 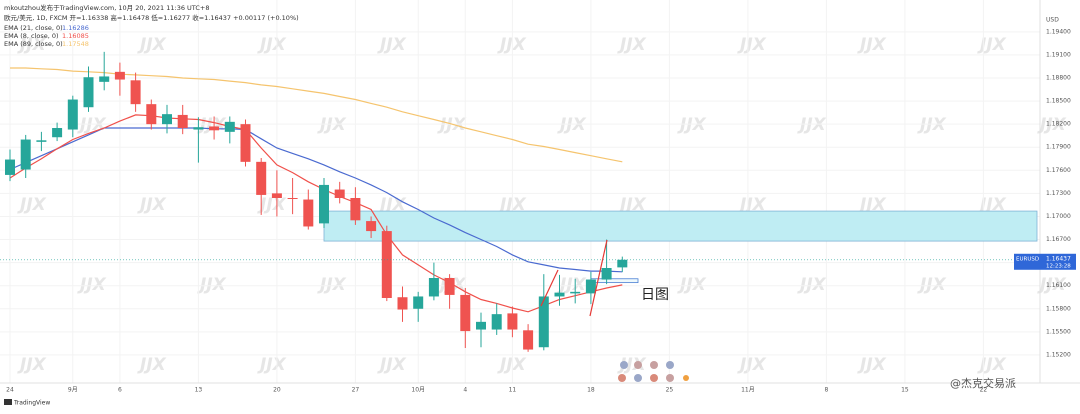 I want to click on legend-value: 1.16085, so click(x=75, y=36).